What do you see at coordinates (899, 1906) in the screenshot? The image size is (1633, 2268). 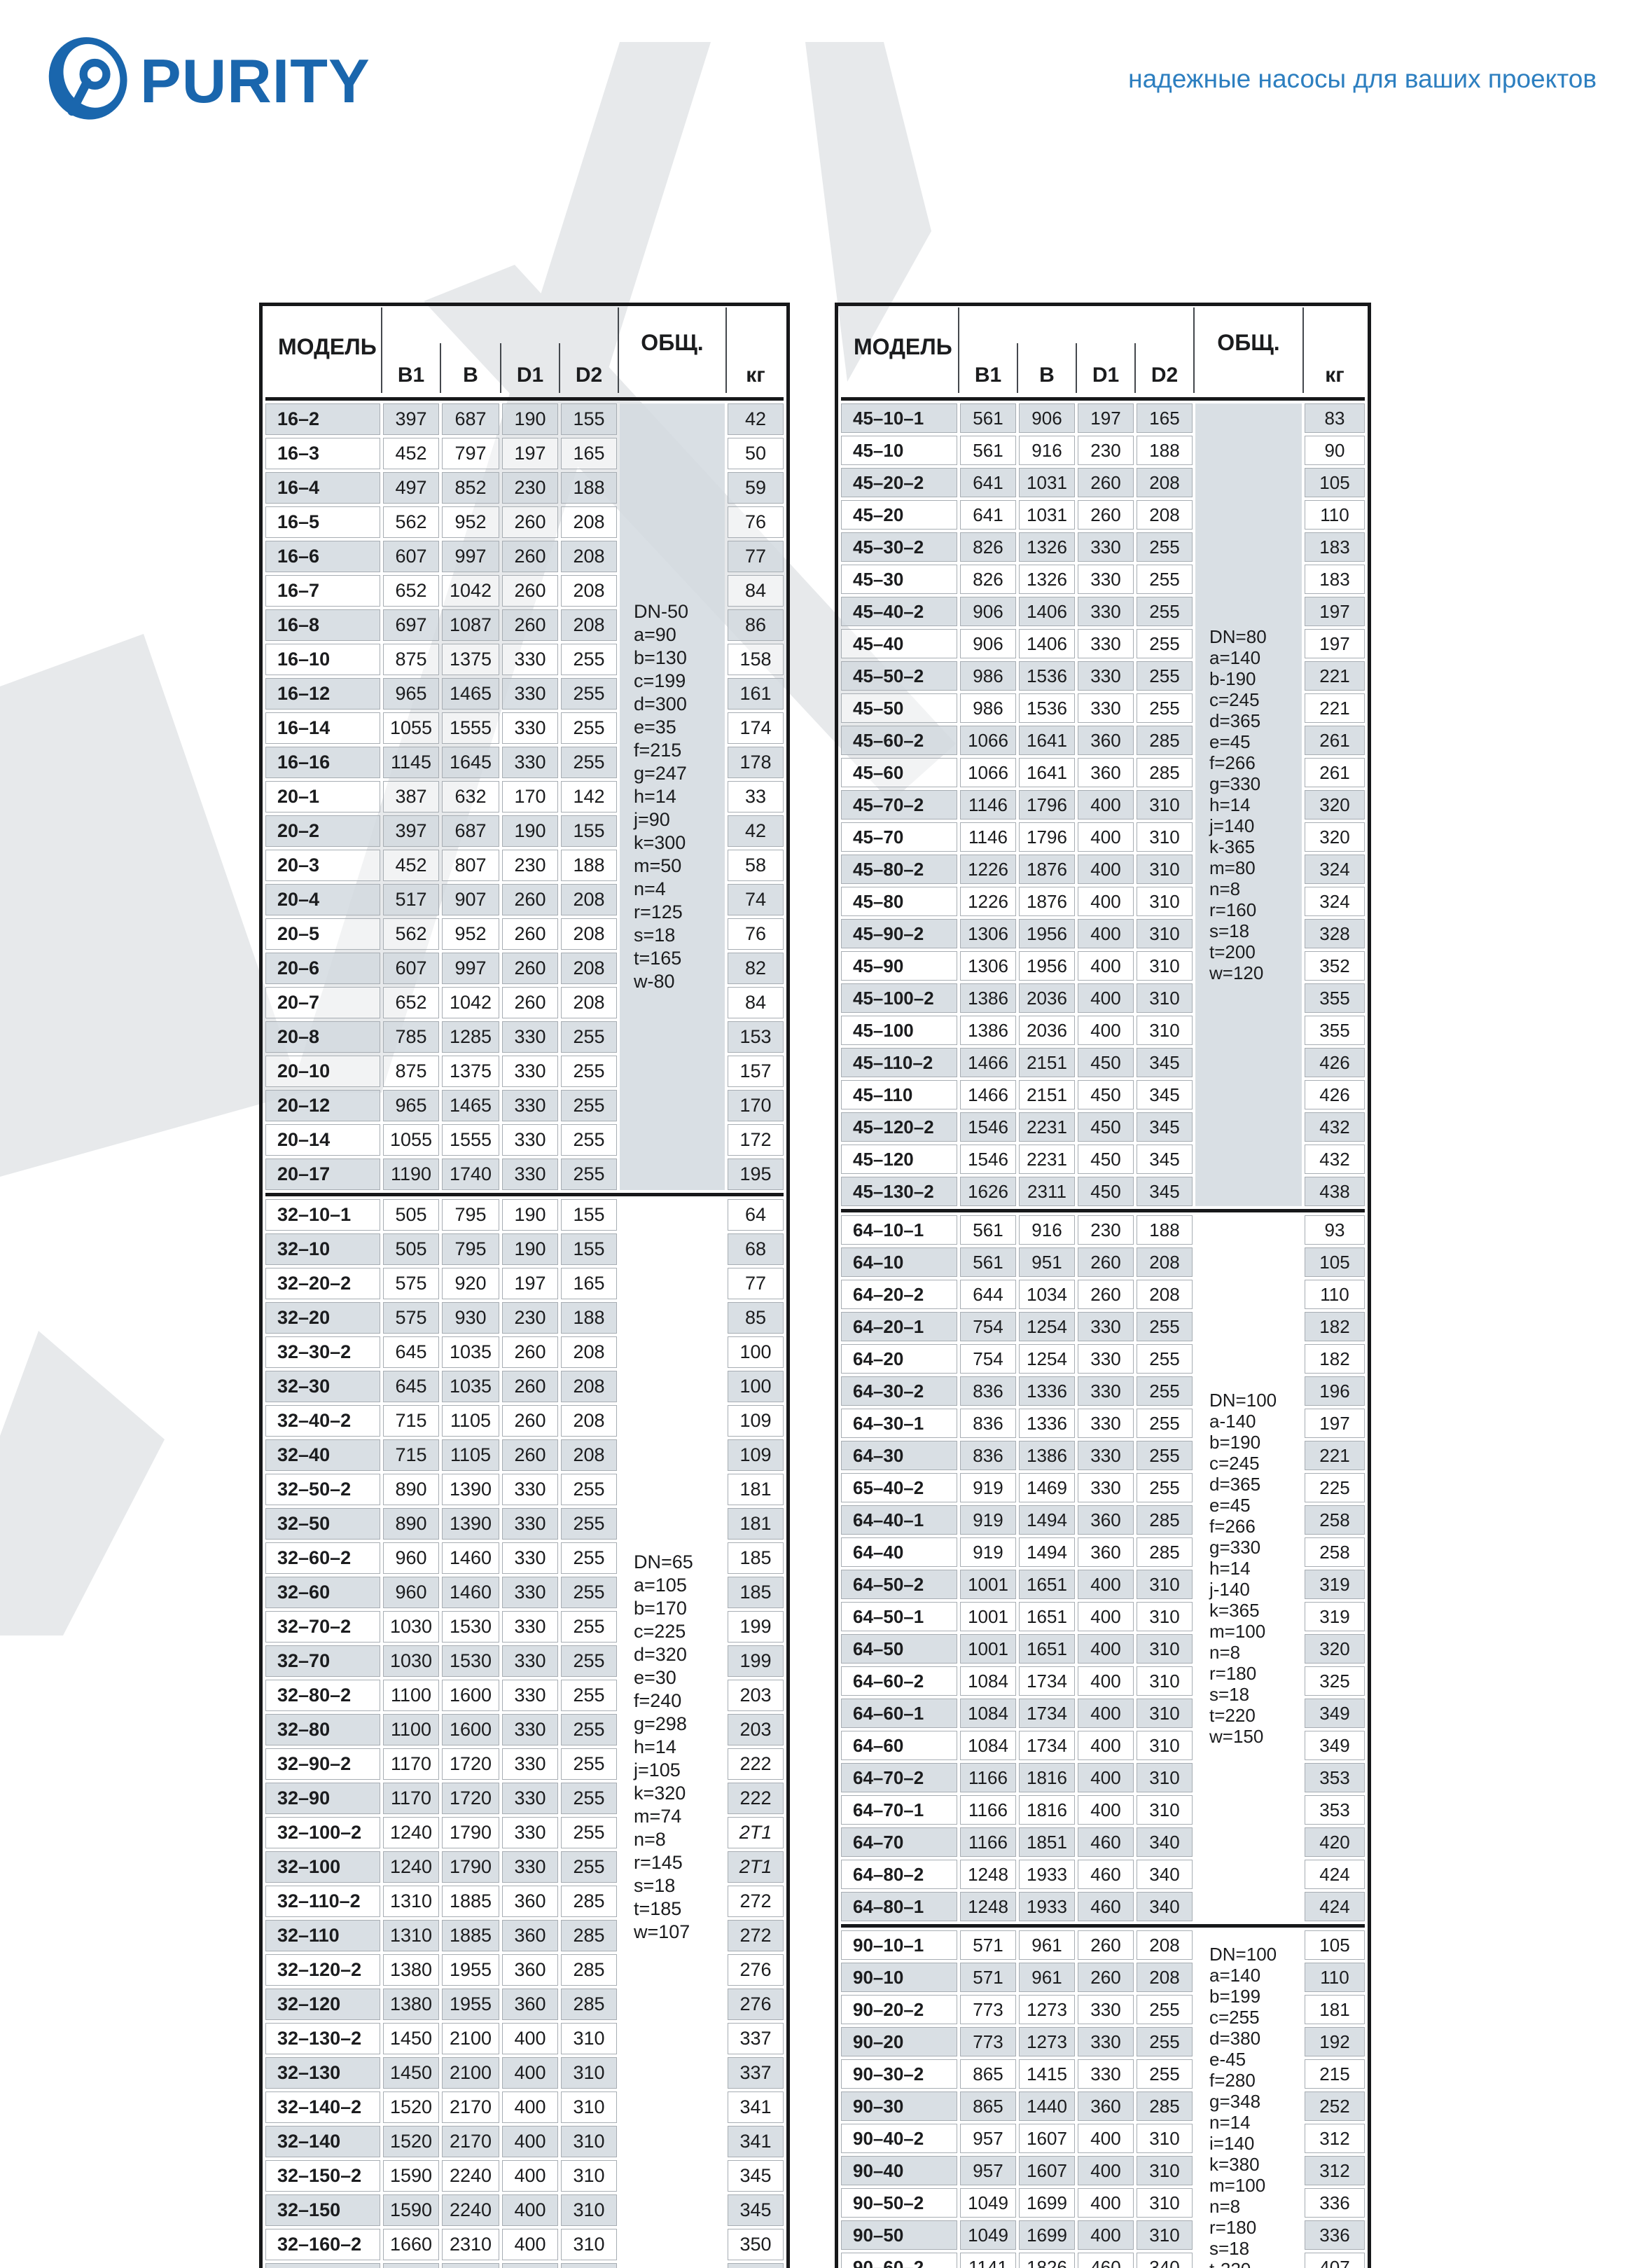 I see `model-cell: 64–80–1` at bounding box center [899, 1906].